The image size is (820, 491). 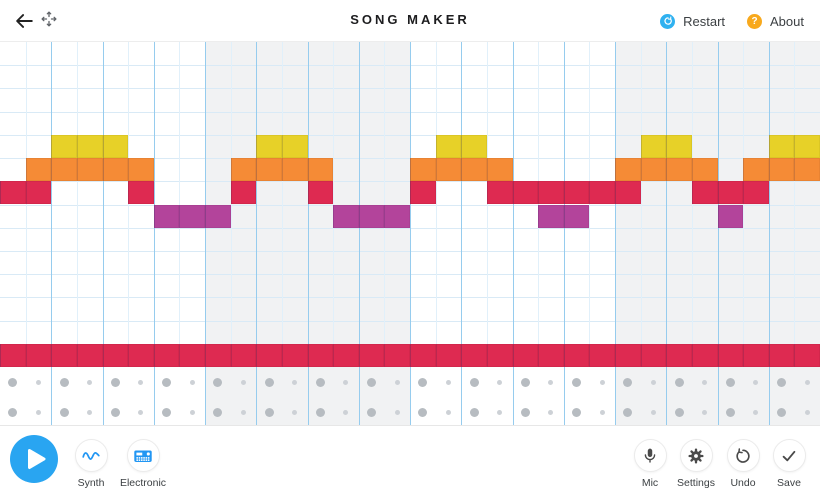 What do you see at coordinates (91, 464) in the screenshot?
I see `melodic-instrument-button: Synth` at bounding box center [91, 464].